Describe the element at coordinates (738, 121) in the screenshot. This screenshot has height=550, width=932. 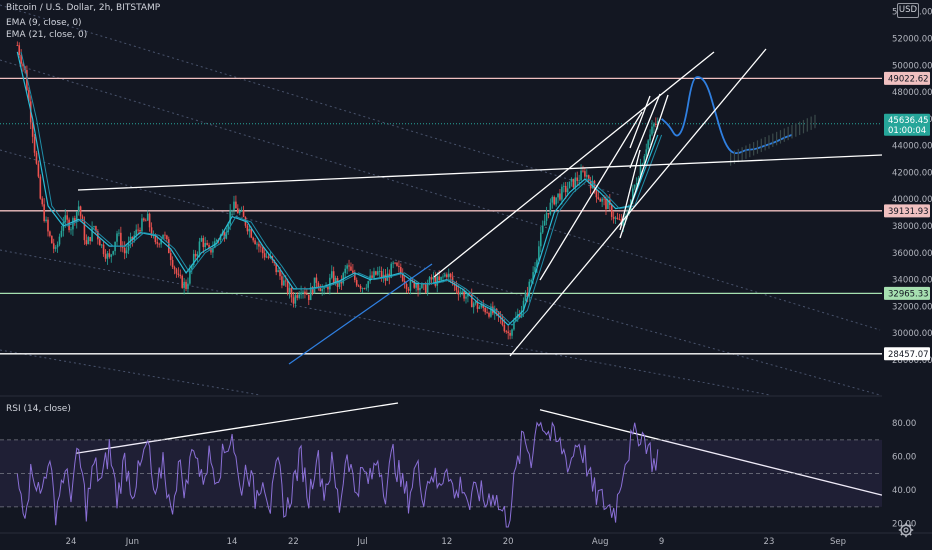
I see `projection-path` at that location.